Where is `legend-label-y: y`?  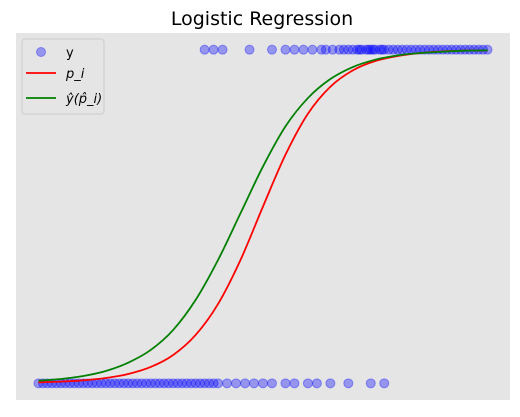 legend-label-y: y is located at coordinates (70, 53).